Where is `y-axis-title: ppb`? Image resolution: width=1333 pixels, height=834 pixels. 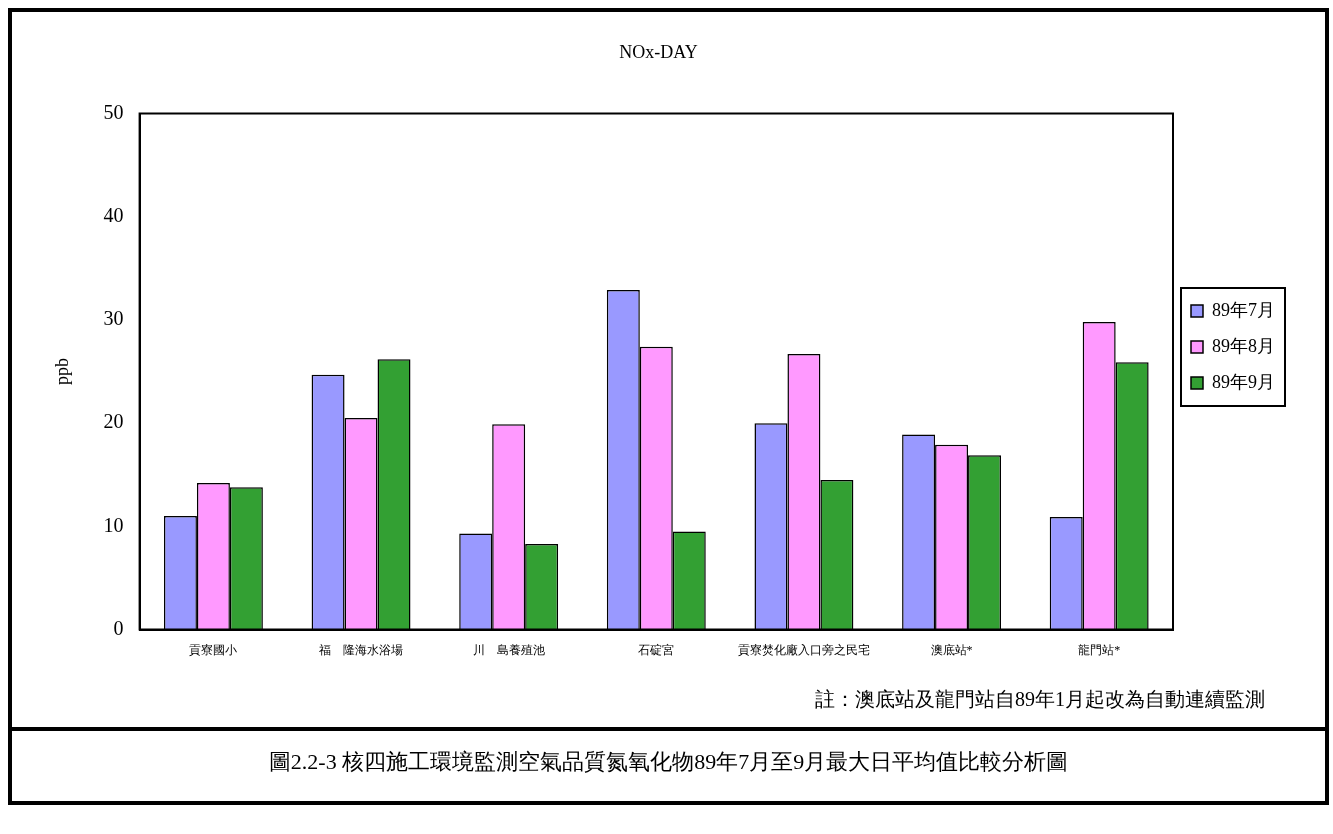
y-axis-title: ppb is located at coordinates (61, 372).